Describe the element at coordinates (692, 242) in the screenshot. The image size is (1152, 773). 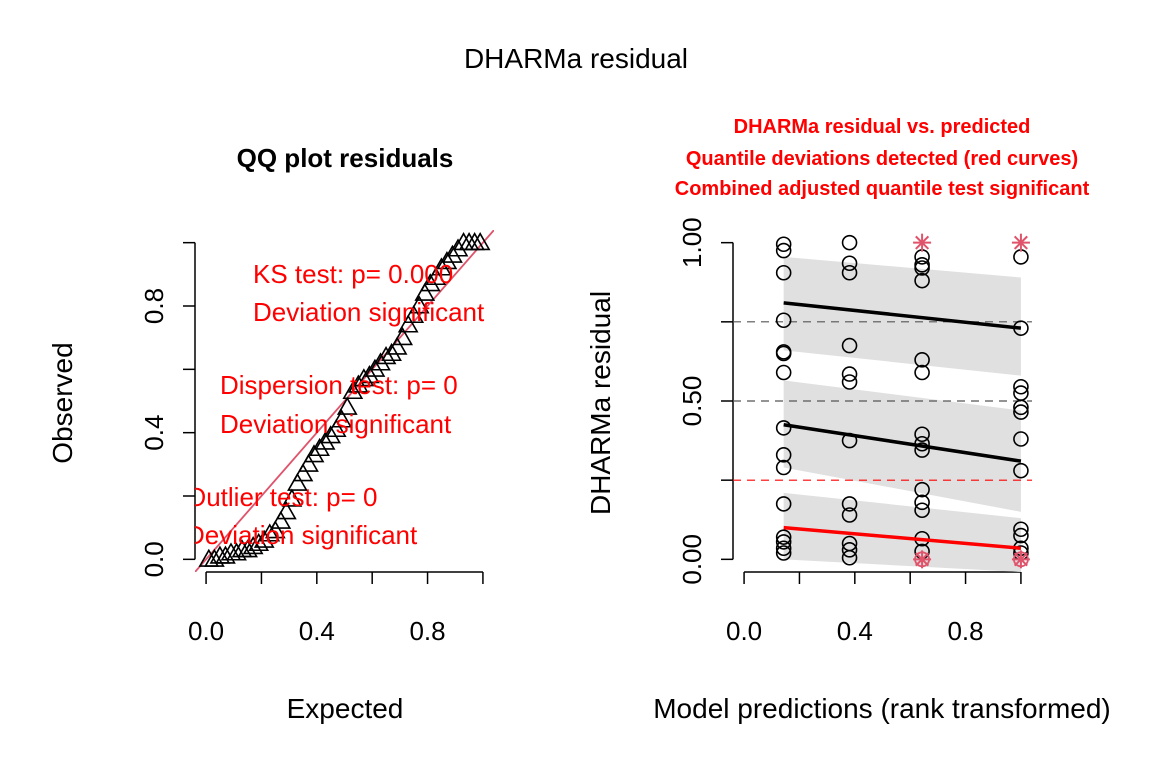
I see `rv-y-tick-label: 1.00` at that location.